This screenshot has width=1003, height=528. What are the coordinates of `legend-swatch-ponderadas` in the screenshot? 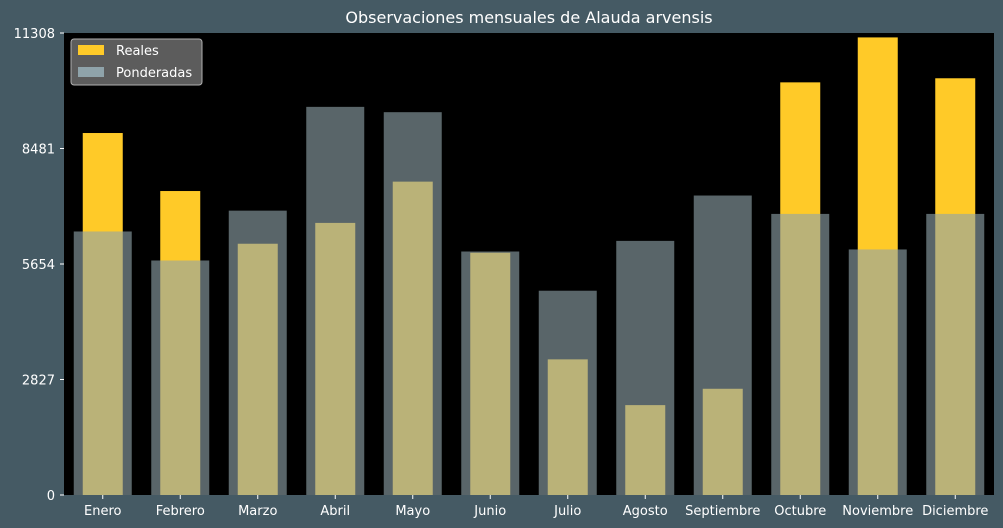 It's located at (91, 72).